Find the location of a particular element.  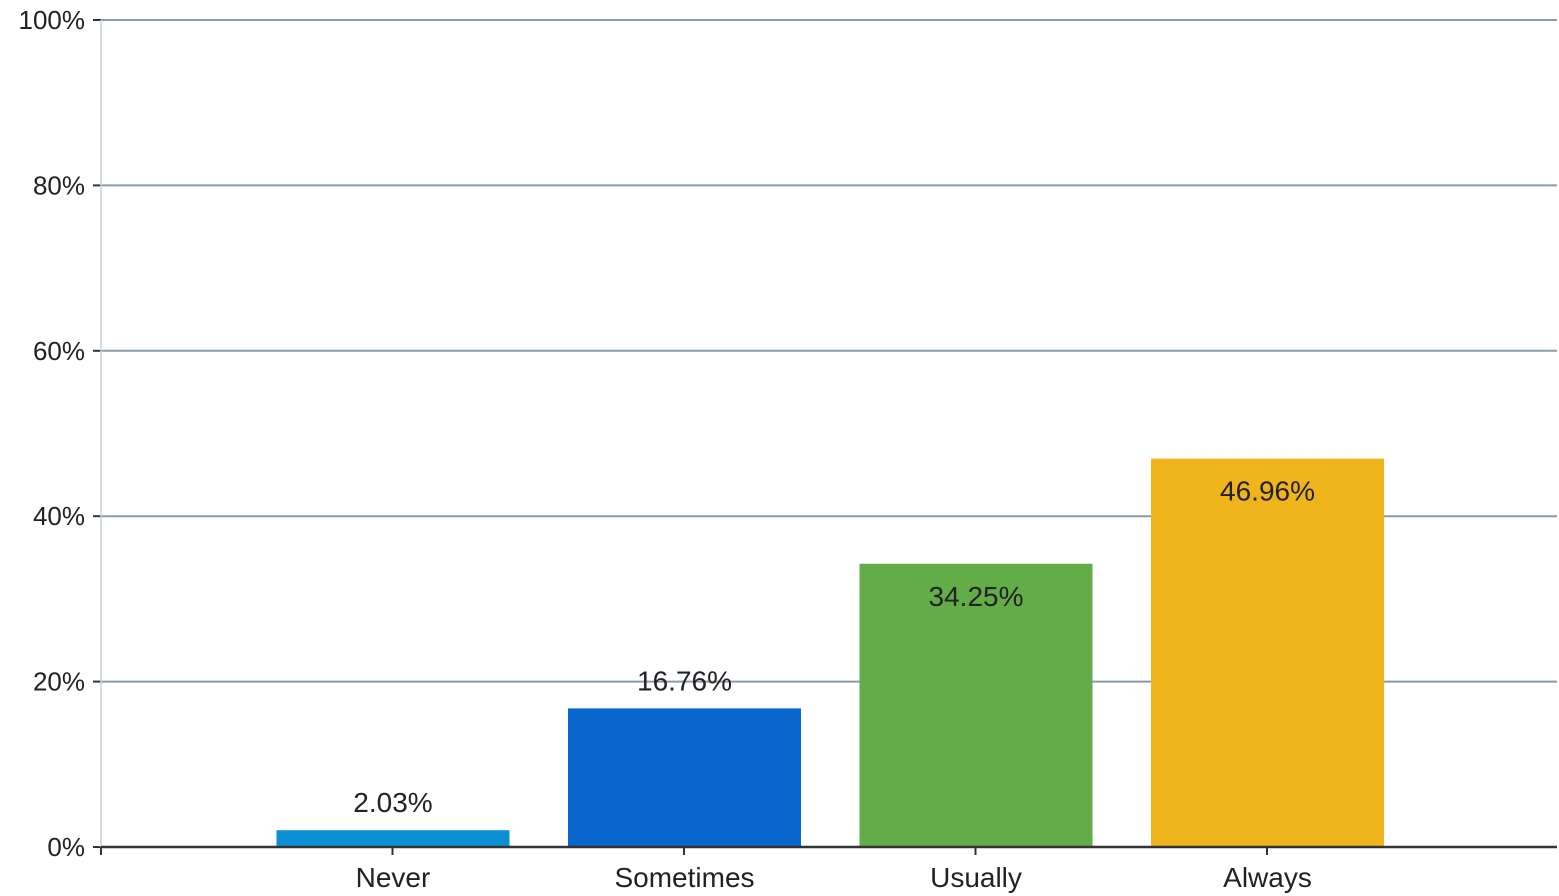

y-tick-label: 80% is located at coordinates (59, 185).